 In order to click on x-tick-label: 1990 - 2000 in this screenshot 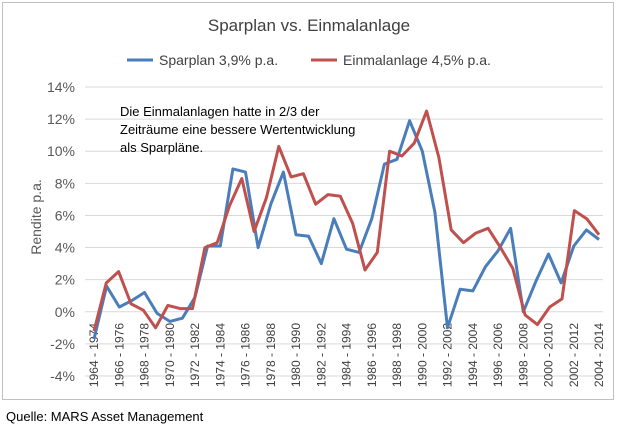, I will do `click(422, 355)`.